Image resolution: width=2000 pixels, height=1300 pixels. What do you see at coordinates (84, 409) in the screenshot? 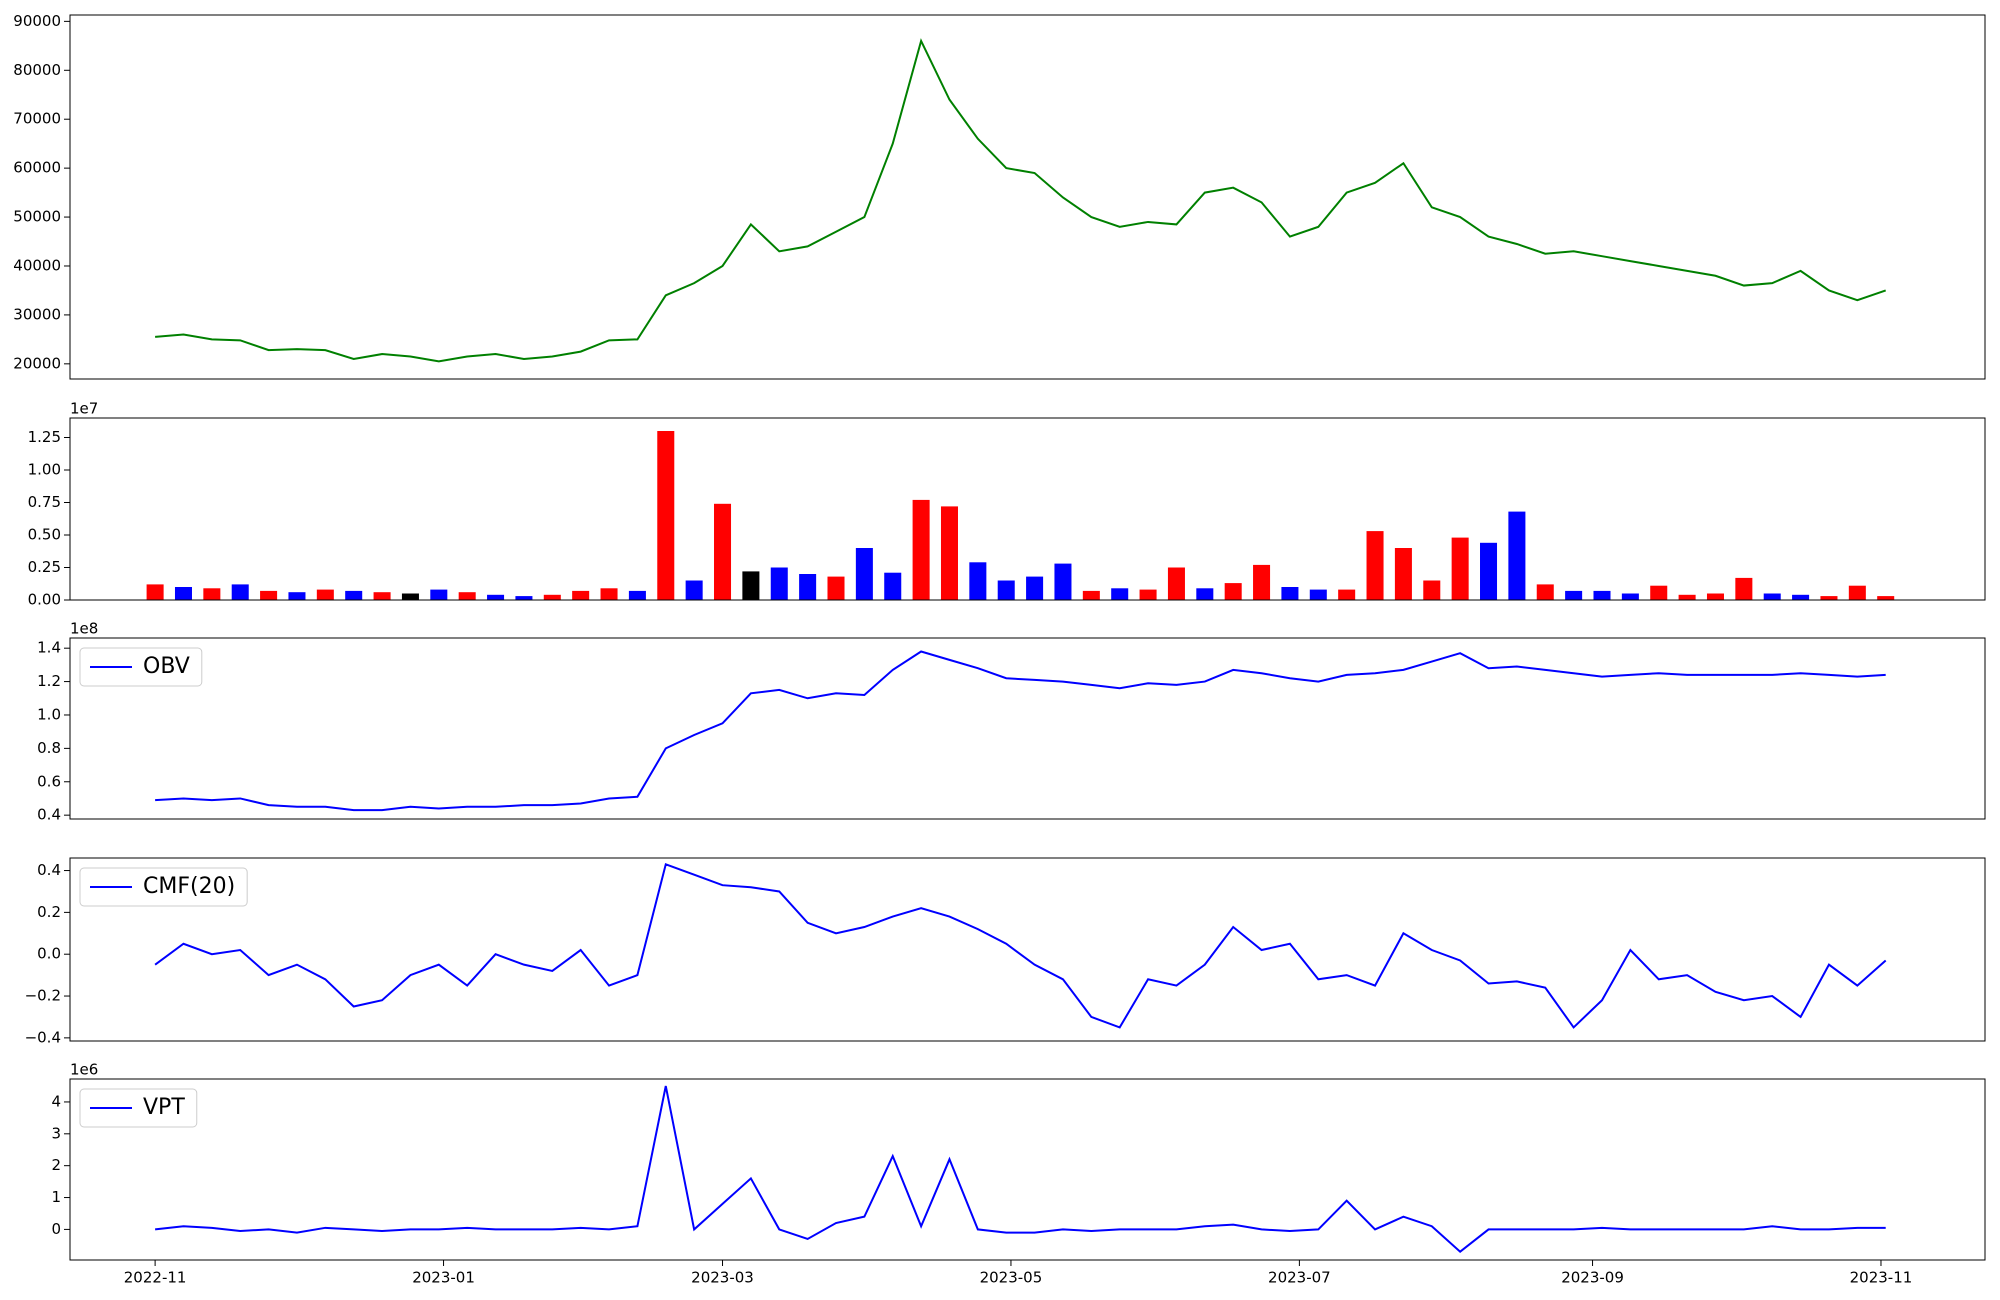
I see `offset-label: 1e7` at bounding box center [84, 409].